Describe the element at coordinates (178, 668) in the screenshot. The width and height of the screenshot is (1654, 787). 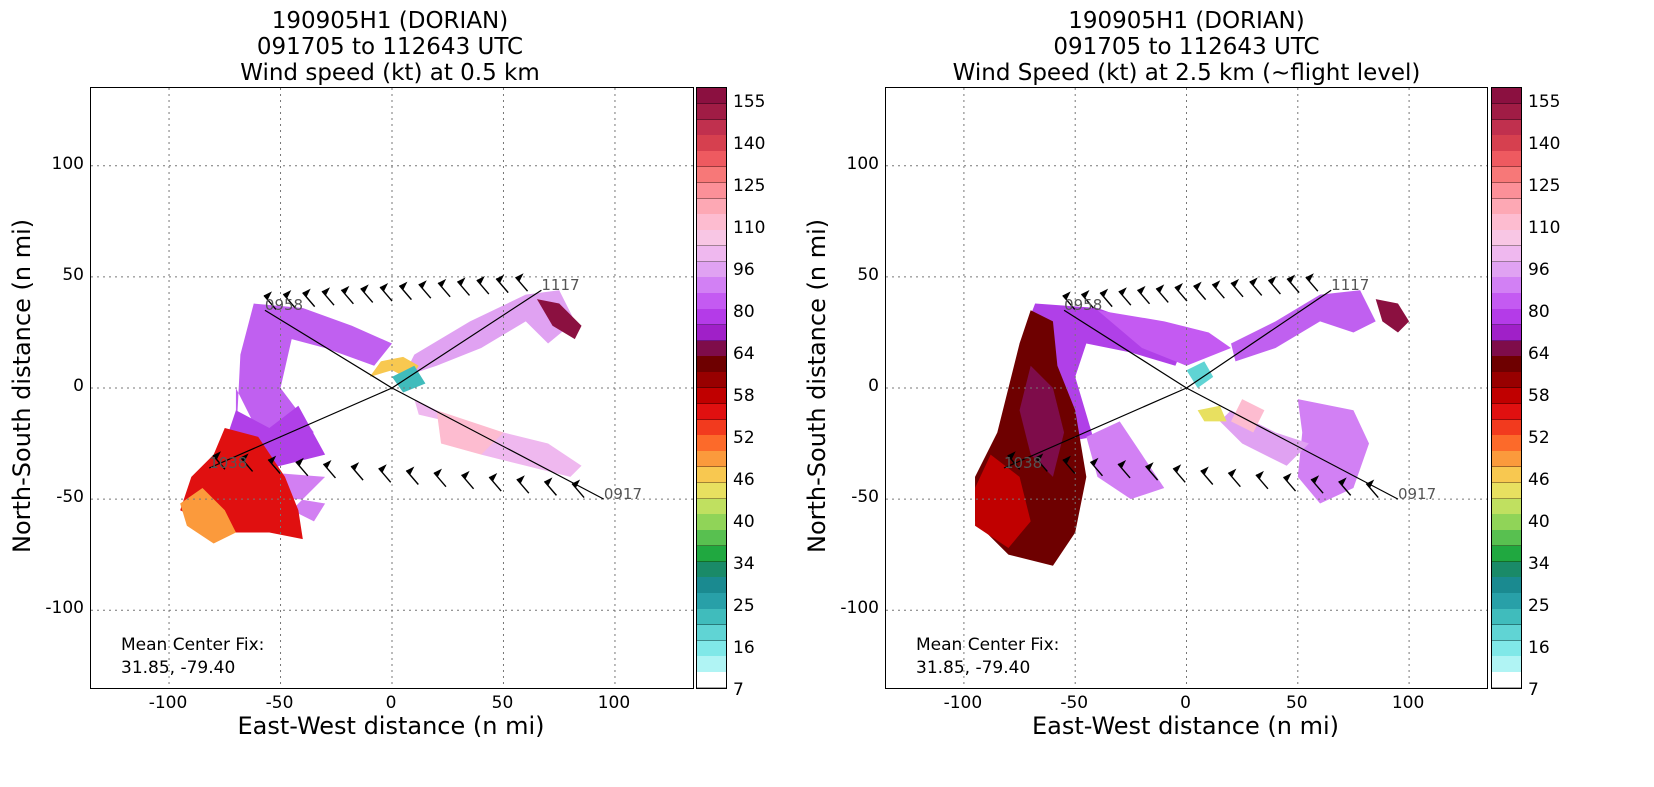
I see `mean-center-fix-line: 31.85, -79.40` at that location.